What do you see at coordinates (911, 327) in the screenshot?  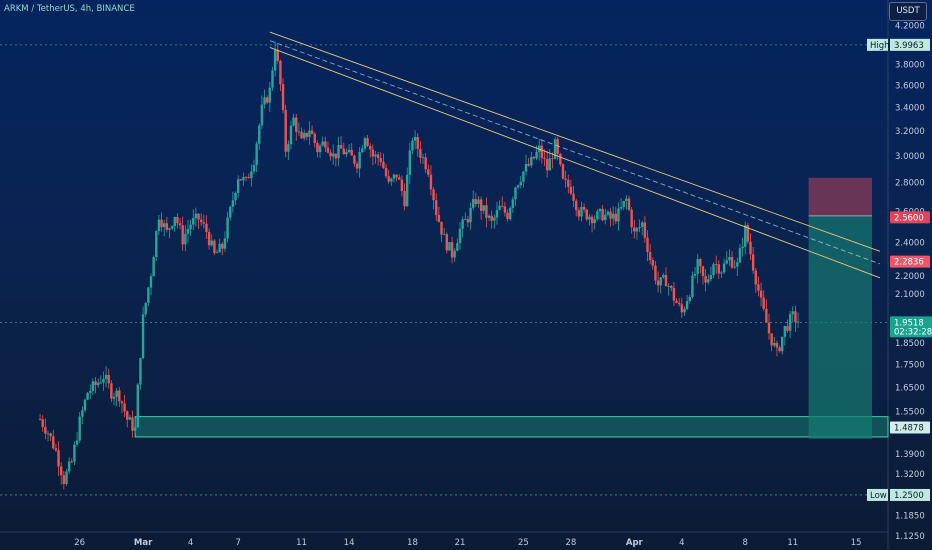 I see `last-price-tag` at bounding box center [911, 327].